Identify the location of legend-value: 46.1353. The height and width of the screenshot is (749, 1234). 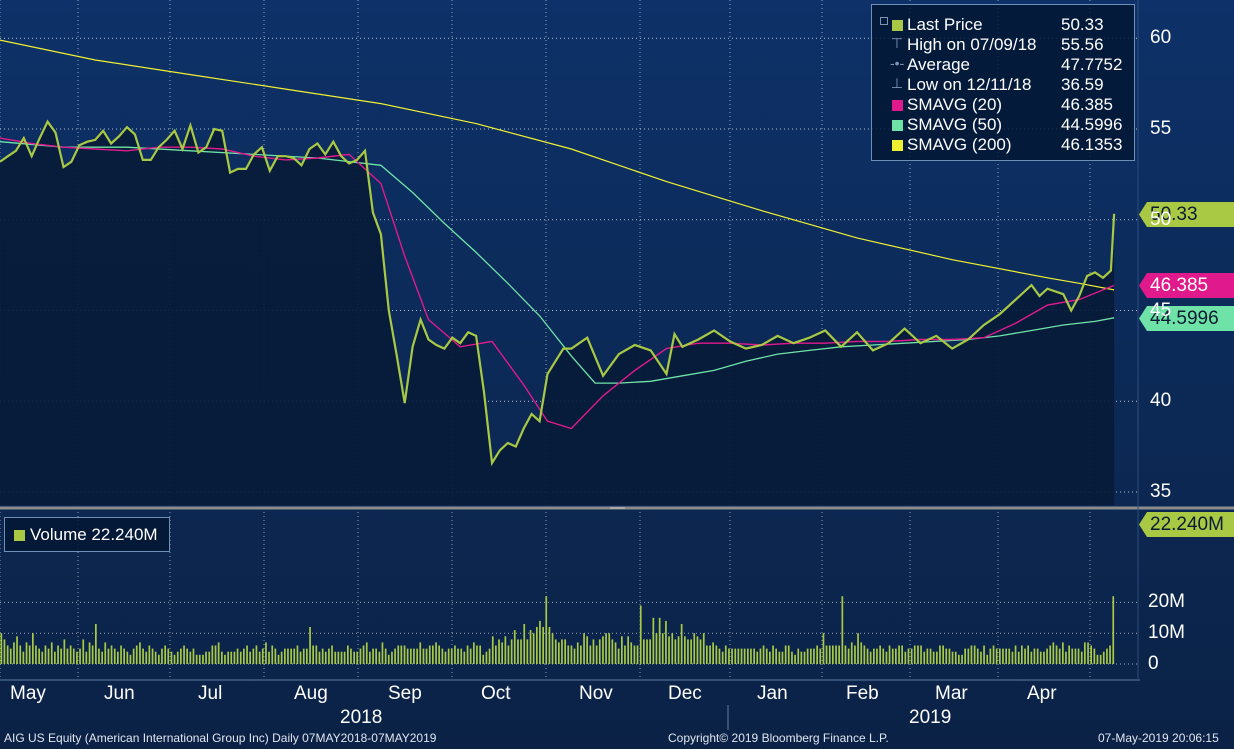
(1092, 144).